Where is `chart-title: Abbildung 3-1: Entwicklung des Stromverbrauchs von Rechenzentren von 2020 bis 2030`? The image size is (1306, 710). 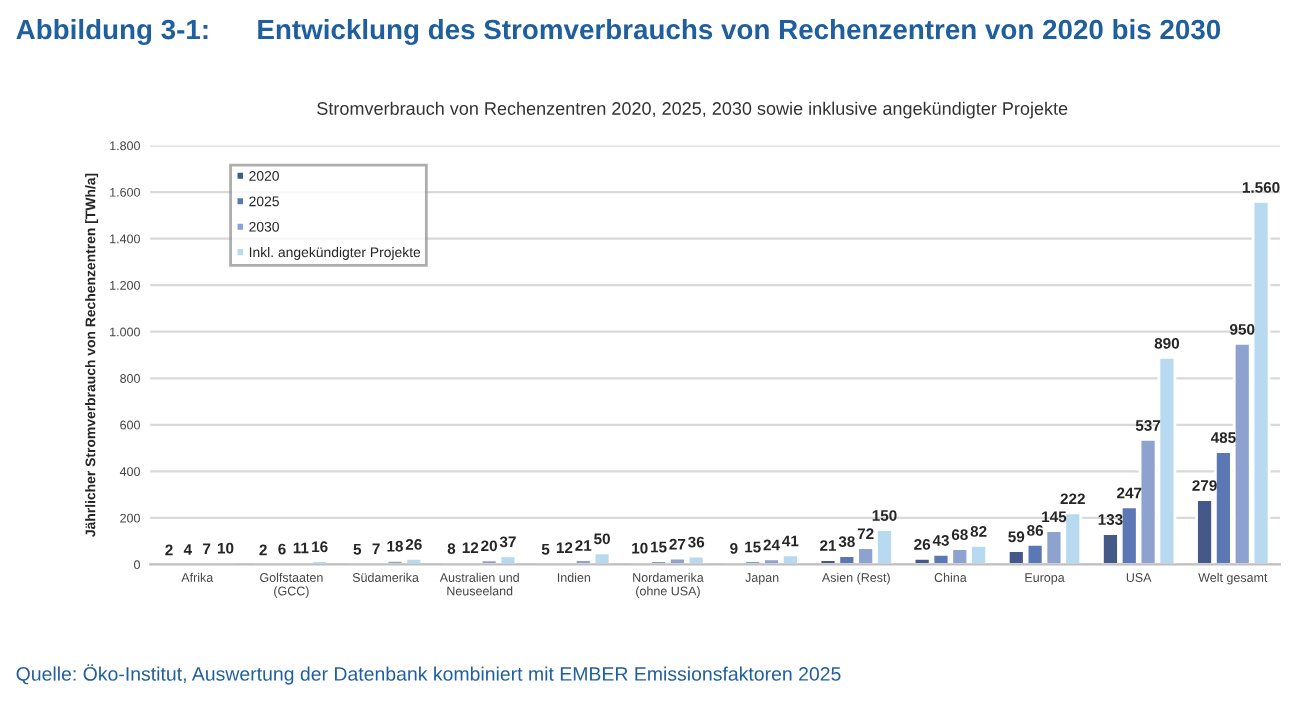
chart-title: Abbildung 3-1: Entwicklung des Stromverbrauchs von Rechenzentren von 2020 bis 2030 is located at coordinates (618, 31).